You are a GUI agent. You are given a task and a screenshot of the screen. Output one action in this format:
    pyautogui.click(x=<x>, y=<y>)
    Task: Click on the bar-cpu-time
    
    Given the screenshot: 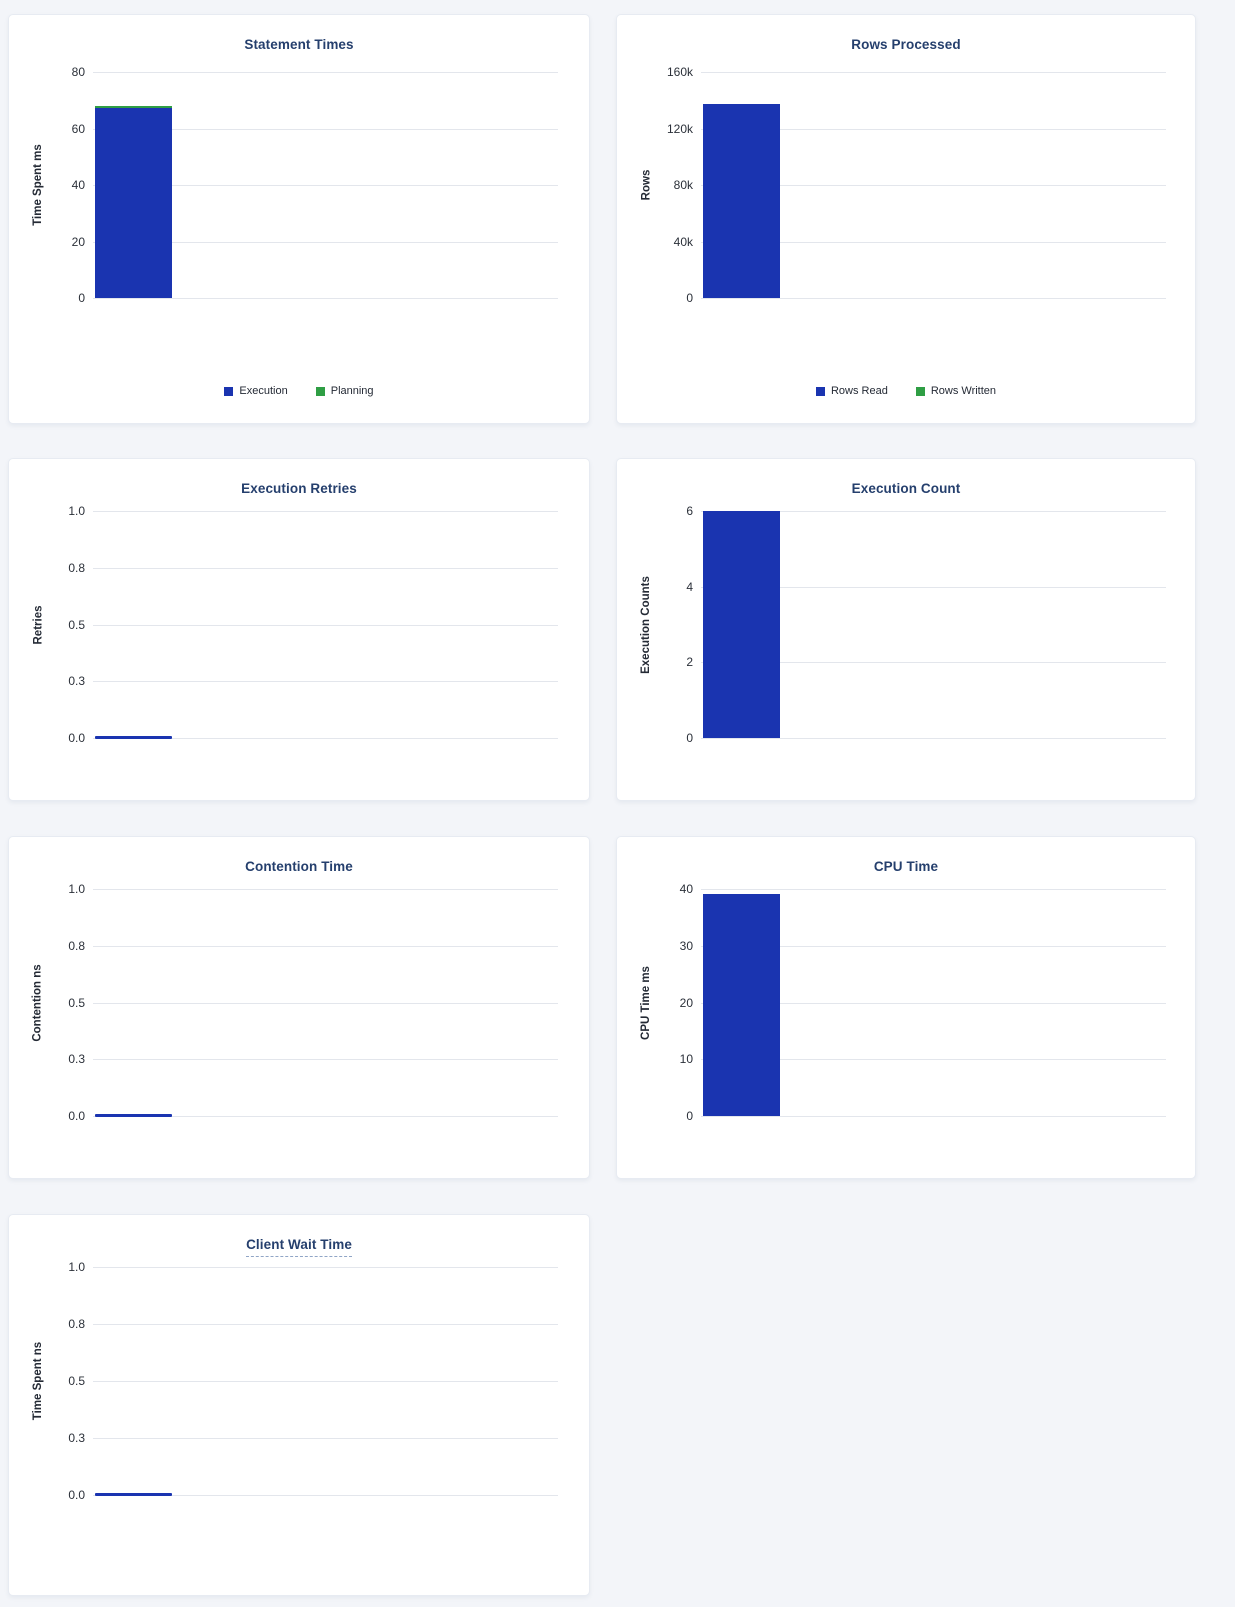 What is the action you would take?
    pyautogui.click(x=741, y=1005)
    